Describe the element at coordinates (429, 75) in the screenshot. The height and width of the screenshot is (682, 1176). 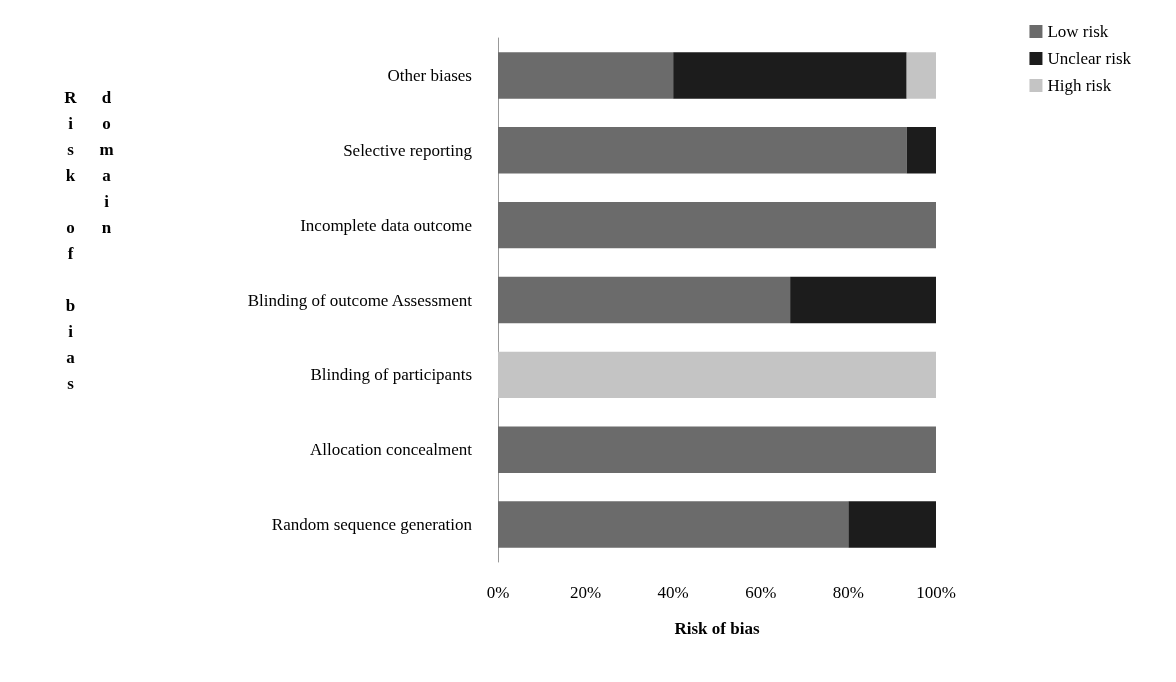
I see `y-tick-label: Other biases` at that location.